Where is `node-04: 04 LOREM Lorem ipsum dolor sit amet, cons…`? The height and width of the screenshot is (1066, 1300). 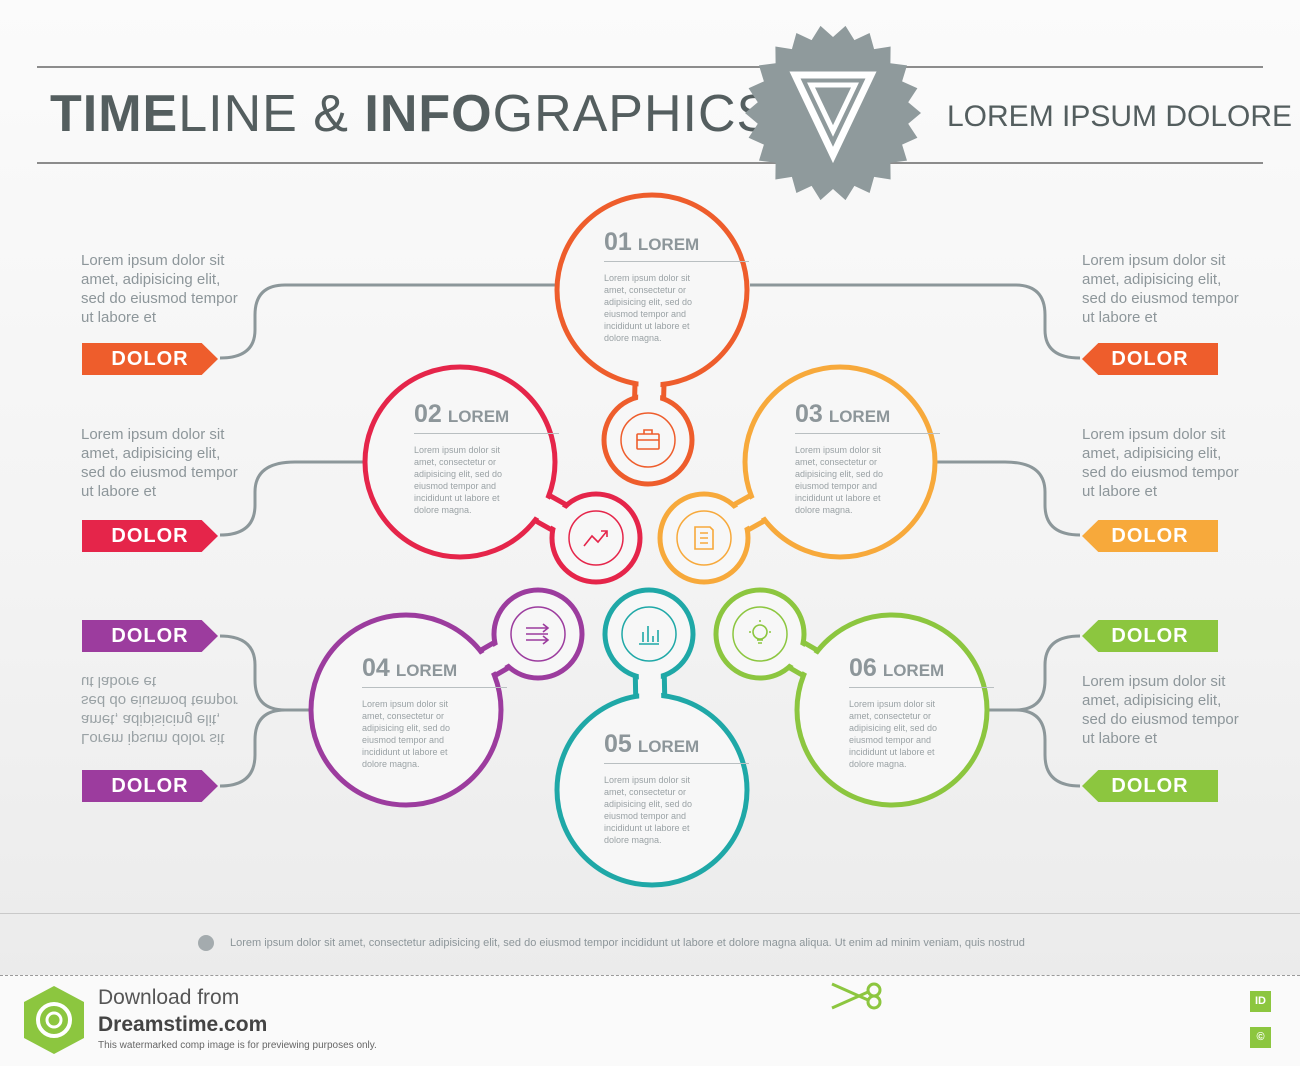 node-04: 04 LOREM Lorem ipsum dolor sit amet, cons… is located at coordinates (434, 712).